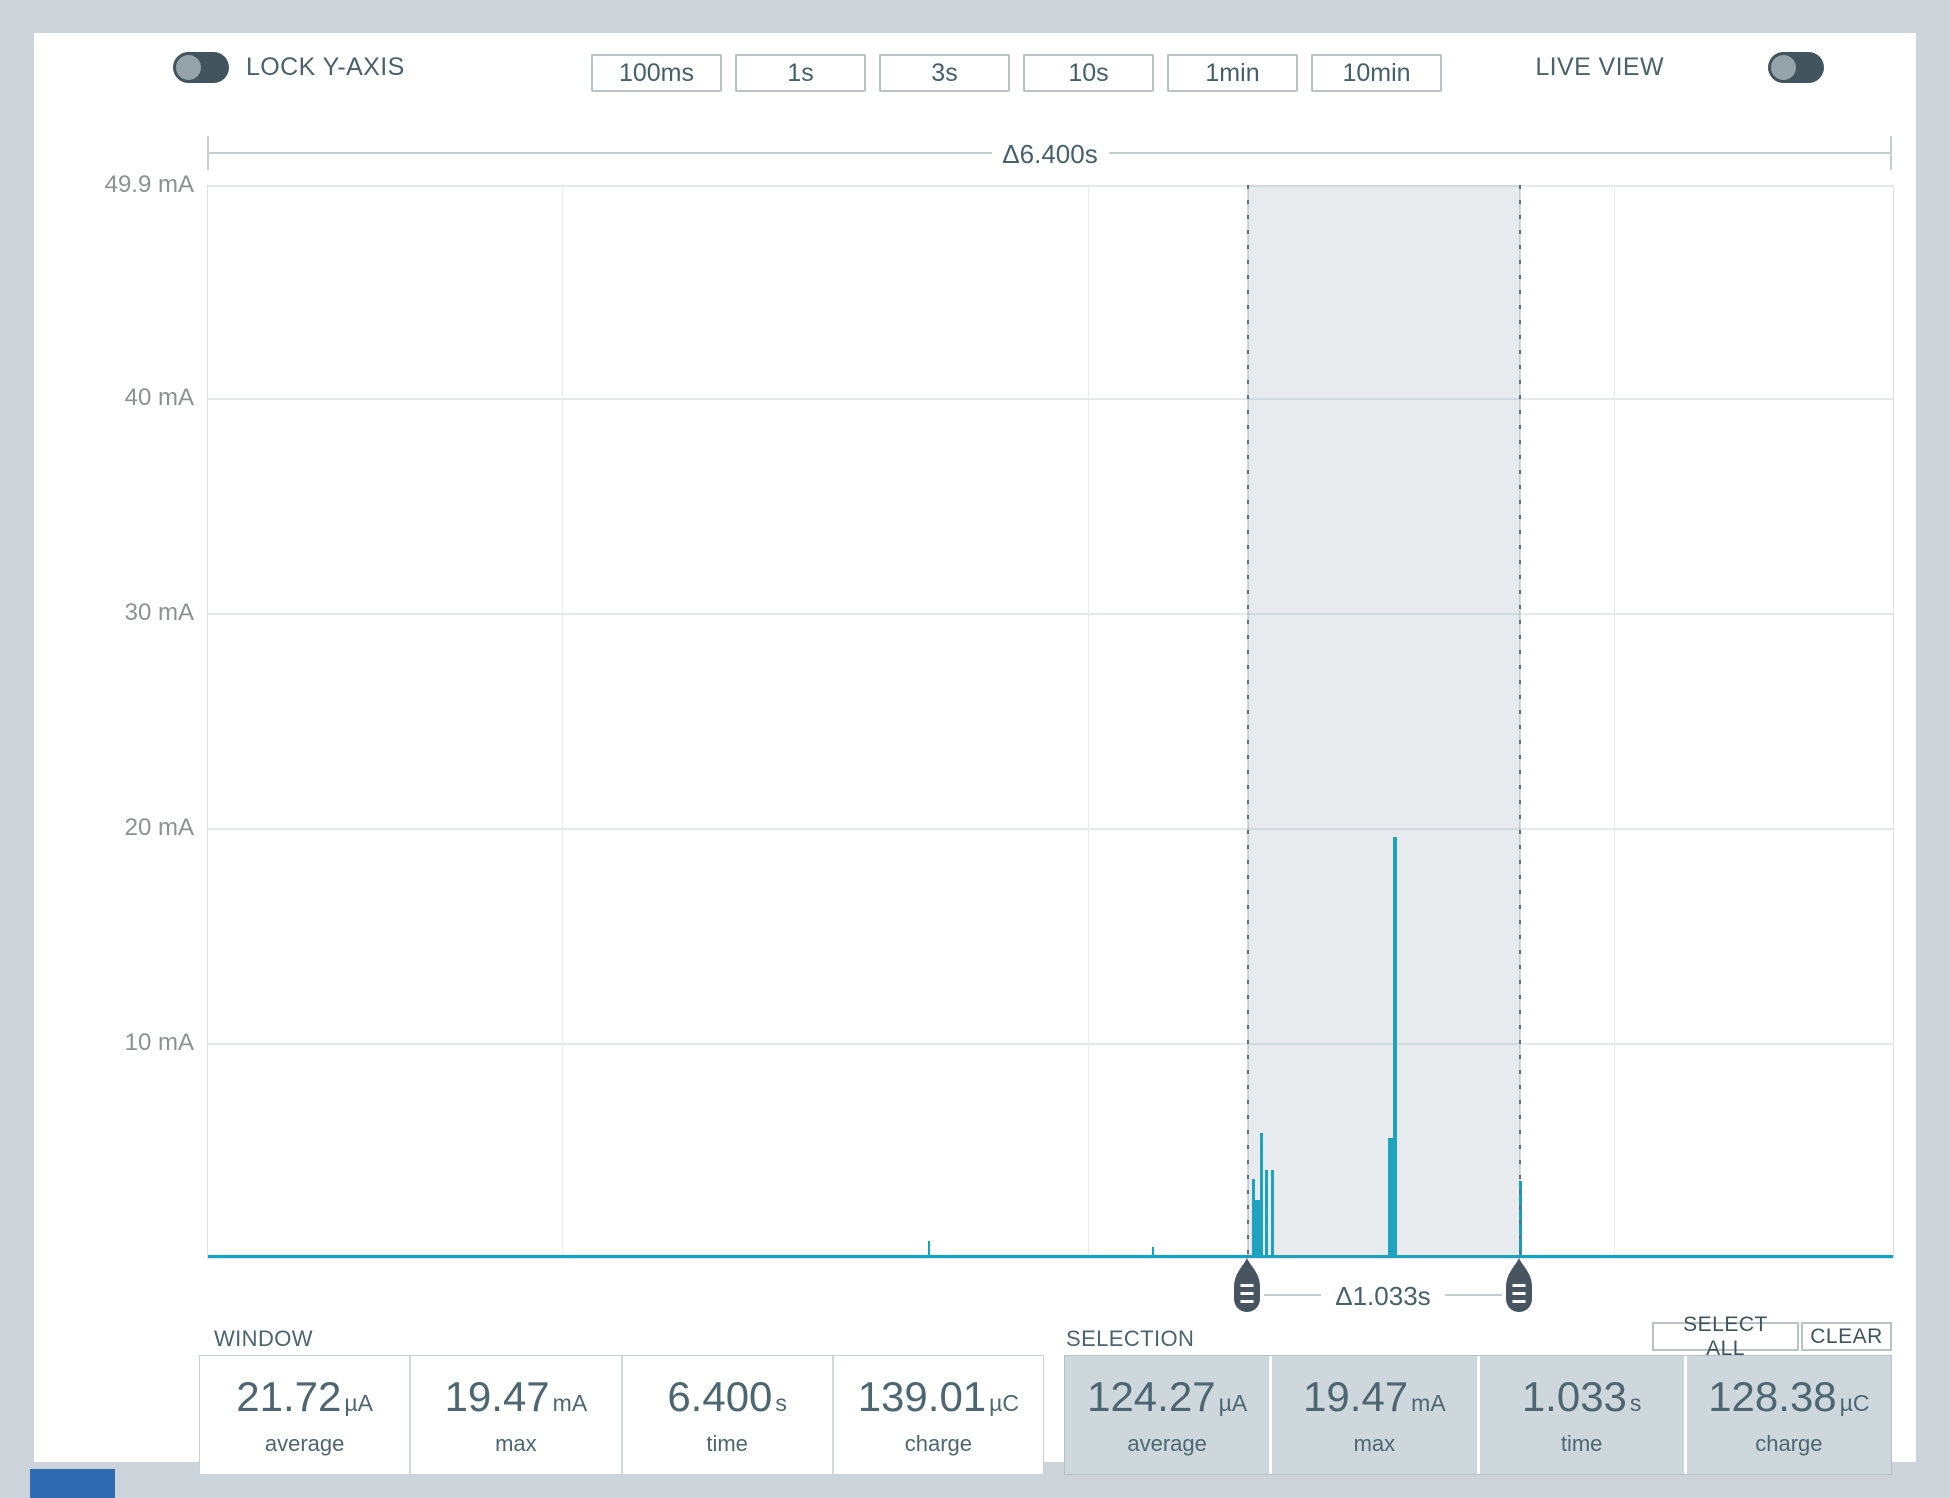 This screenshot has height=1498, width=1950. I want to click on stat-value: 21.72, so click(289, 1396).